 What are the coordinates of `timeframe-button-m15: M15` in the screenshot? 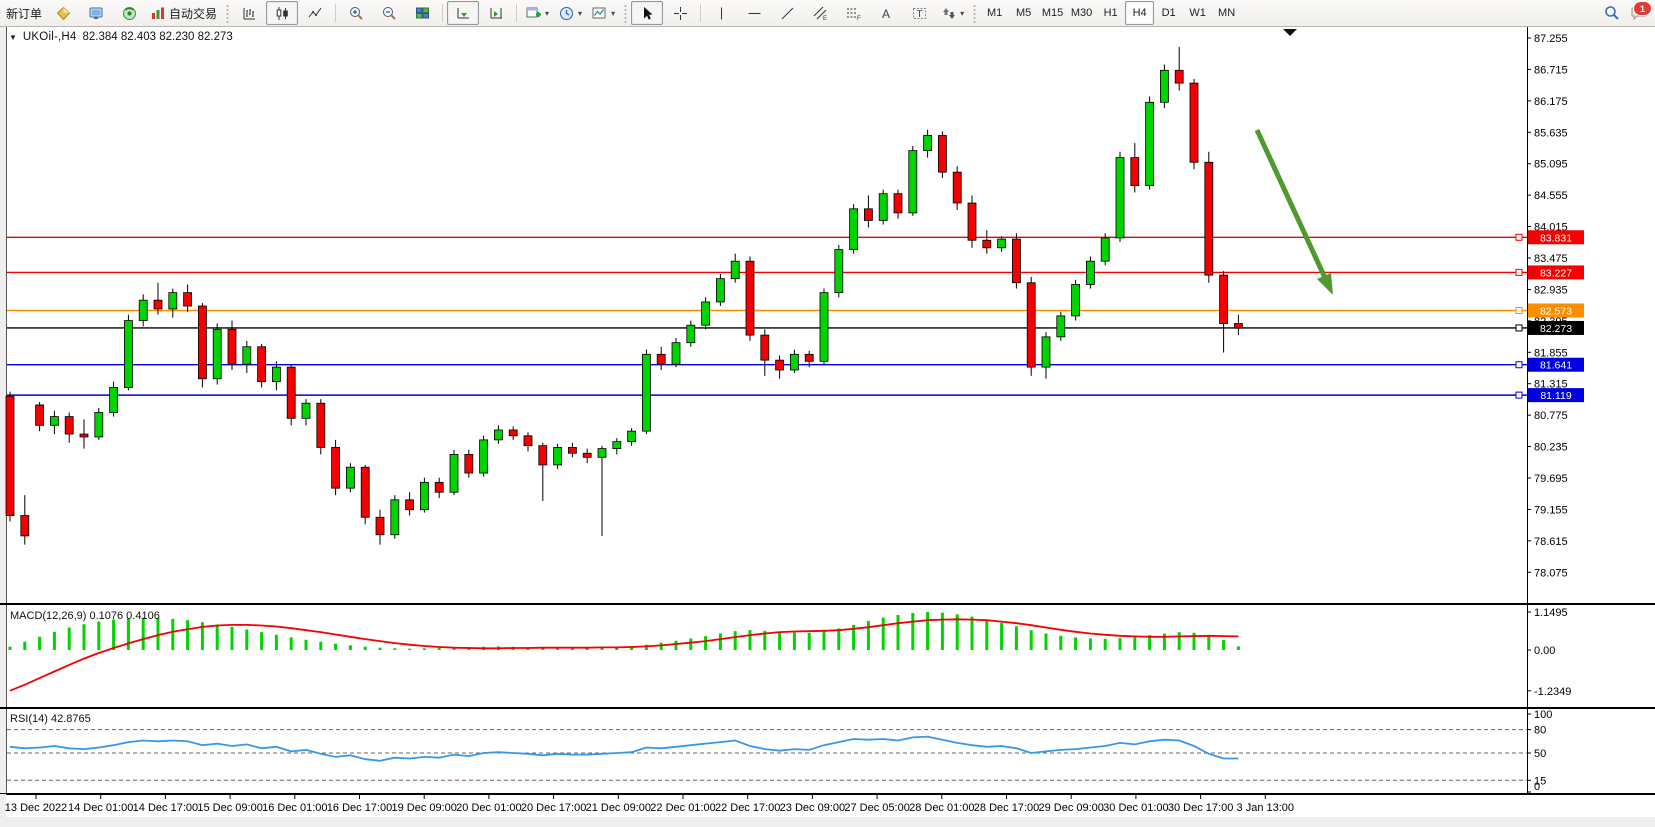 It's located at (1052, 13).